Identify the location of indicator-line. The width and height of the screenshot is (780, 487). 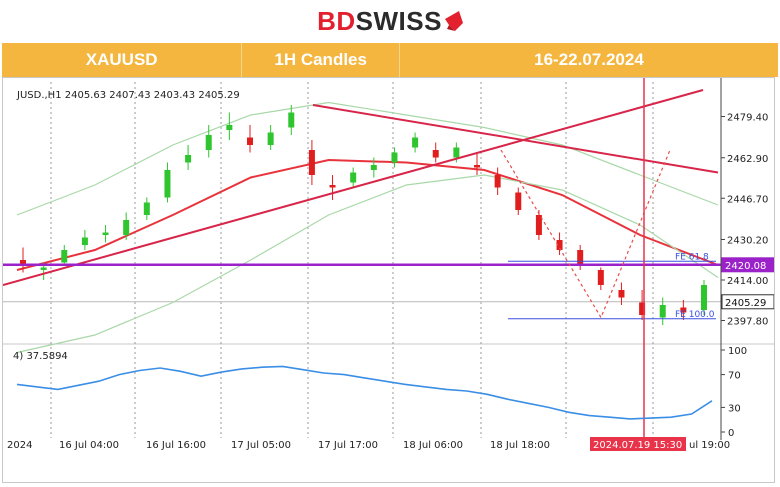
(364, 392).